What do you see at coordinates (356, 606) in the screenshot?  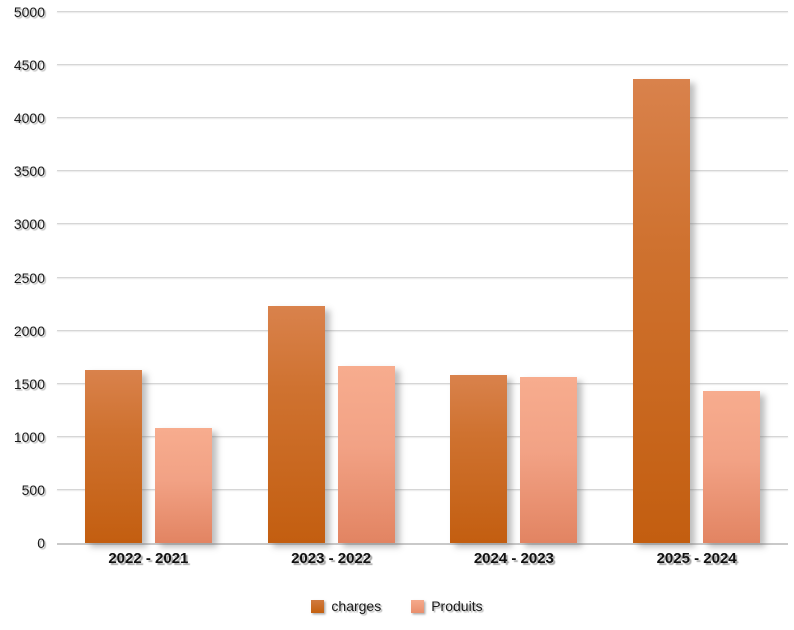 I see `legend-label-charges: charges` at bounding box center [356, 606].